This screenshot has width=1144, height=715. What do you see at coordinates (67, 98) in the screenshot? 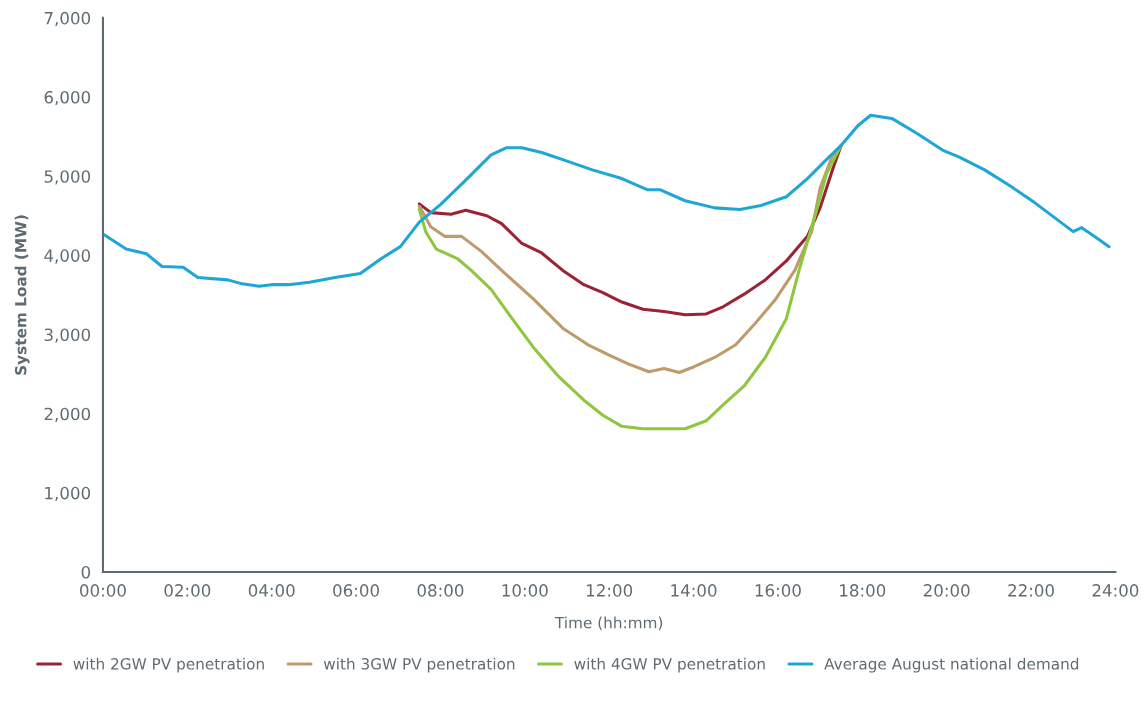
I see `y-tick-label: 6,000` at bounding box center [67, 98].